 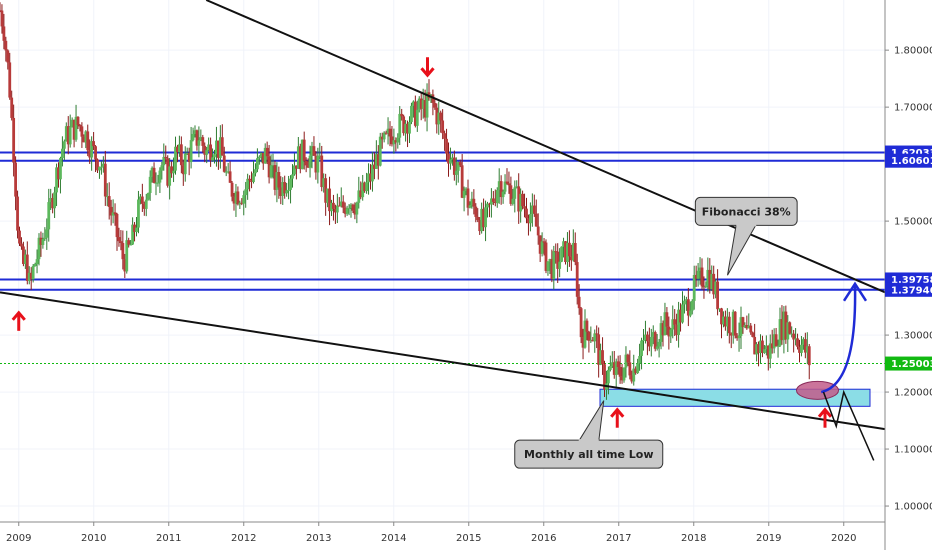 I want to click on time-tick-label: 2012, so click(x=243, y=538).